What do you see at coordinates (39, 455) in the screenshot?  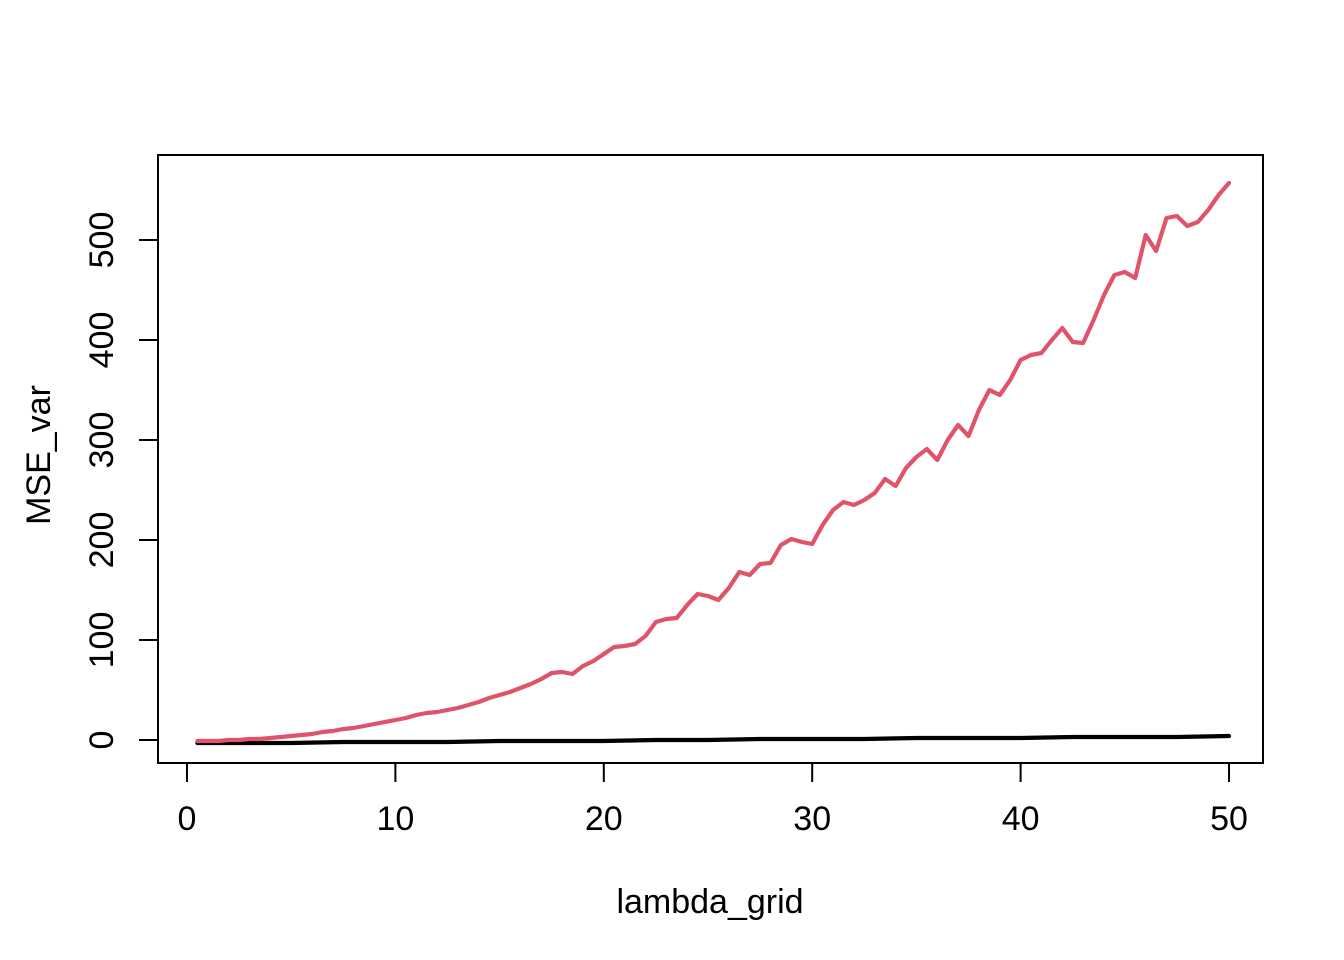 I see `y-axis-label: MSE_var` at bounding box center [39, 455].